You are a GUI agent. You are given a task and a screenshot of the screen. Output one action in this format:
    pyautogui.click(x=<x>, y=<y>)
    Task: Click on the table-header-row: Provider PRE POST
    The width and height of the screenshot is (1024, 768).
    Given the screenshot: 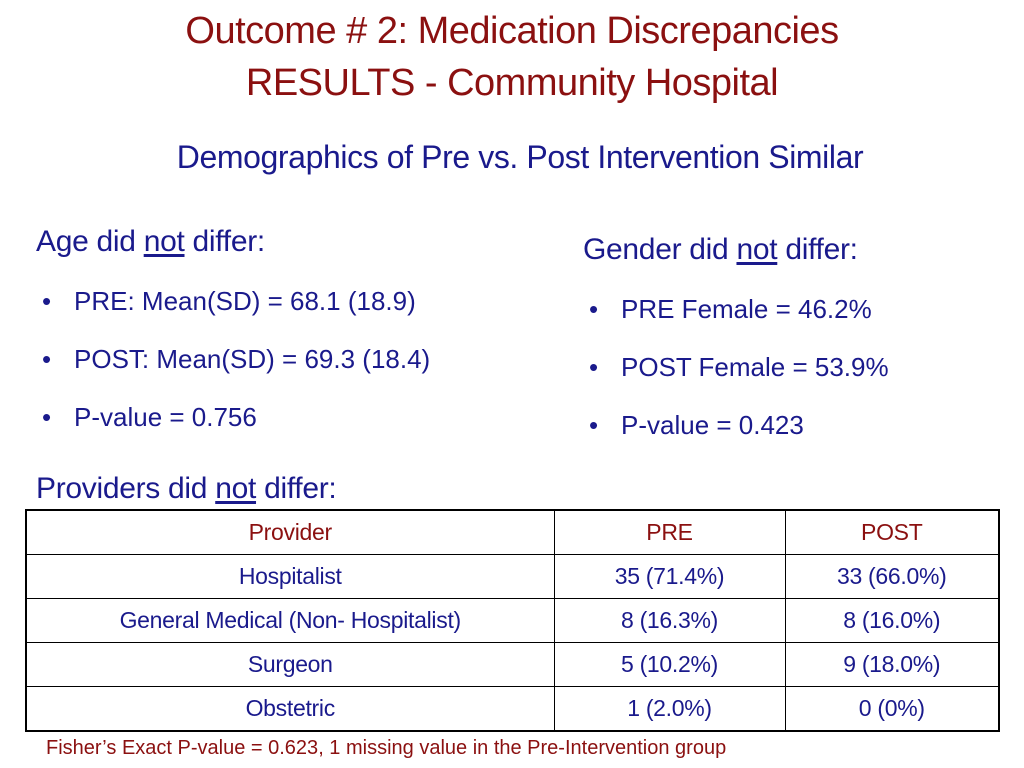 What is the action you would take?
    pyautogui.click(x=512, y=532)
    